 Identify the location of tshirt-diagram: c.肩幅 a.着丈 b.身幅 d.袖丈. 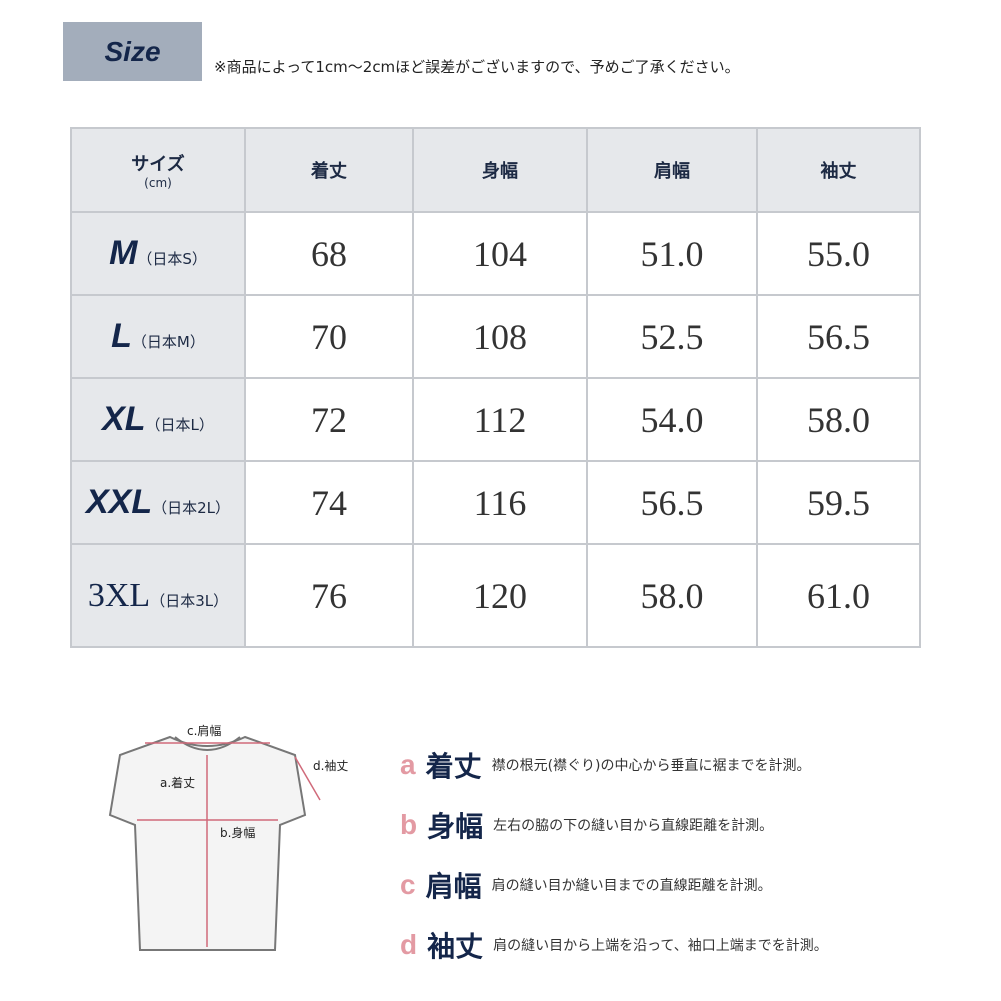
(228, 837).